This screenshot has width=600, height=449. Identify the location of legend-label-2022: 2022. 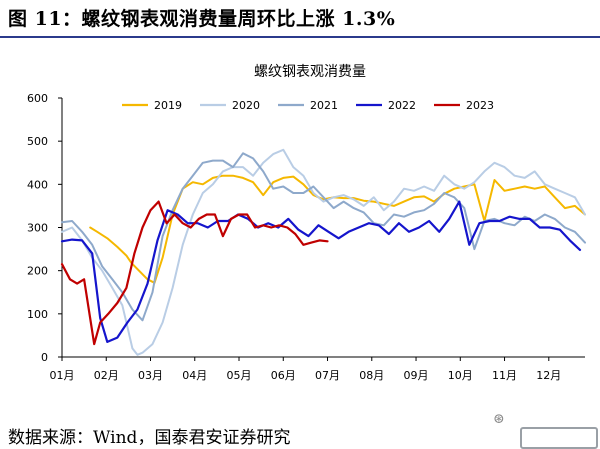
(402, 105).